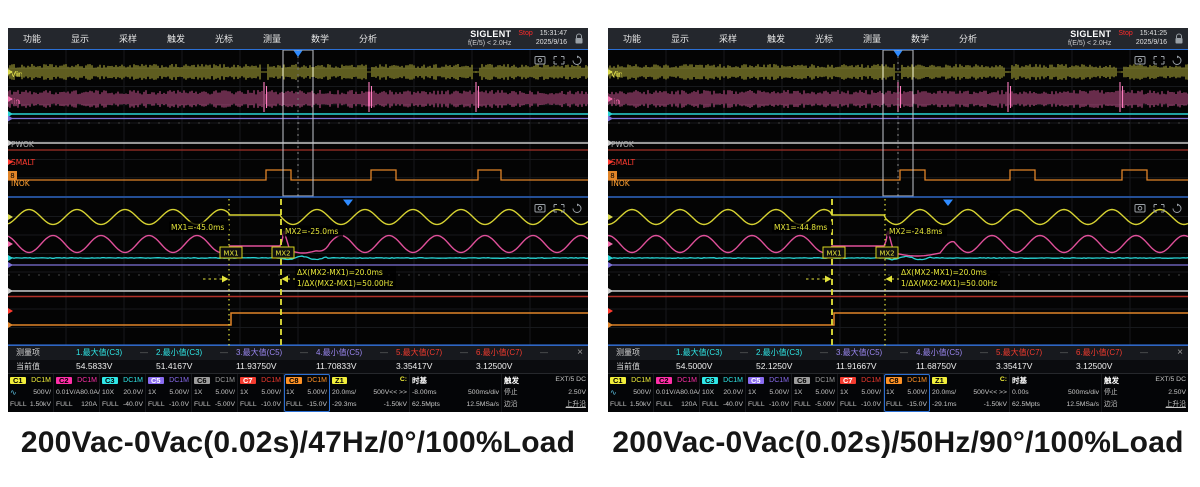 The image size is (1200, 487). Describe the element at coordinates (370, 393) in the screenshot. I see `zoom-block: Z1 C: 20.0ms/500V<< >> -29.3ms -1.50kV` at that location.